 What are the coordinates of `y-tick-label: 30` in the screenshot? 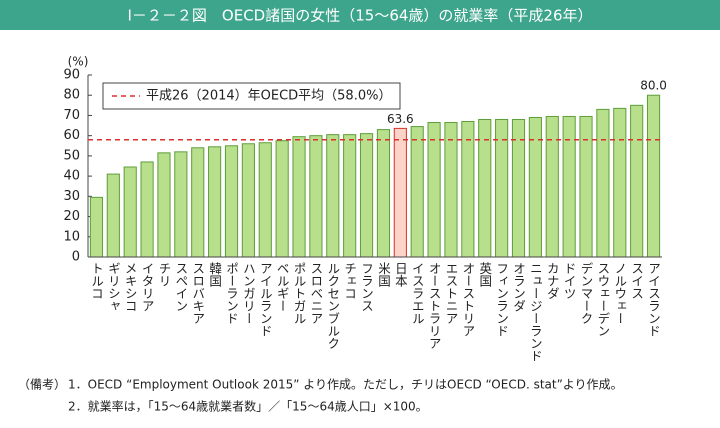 It's located at (71, 196).